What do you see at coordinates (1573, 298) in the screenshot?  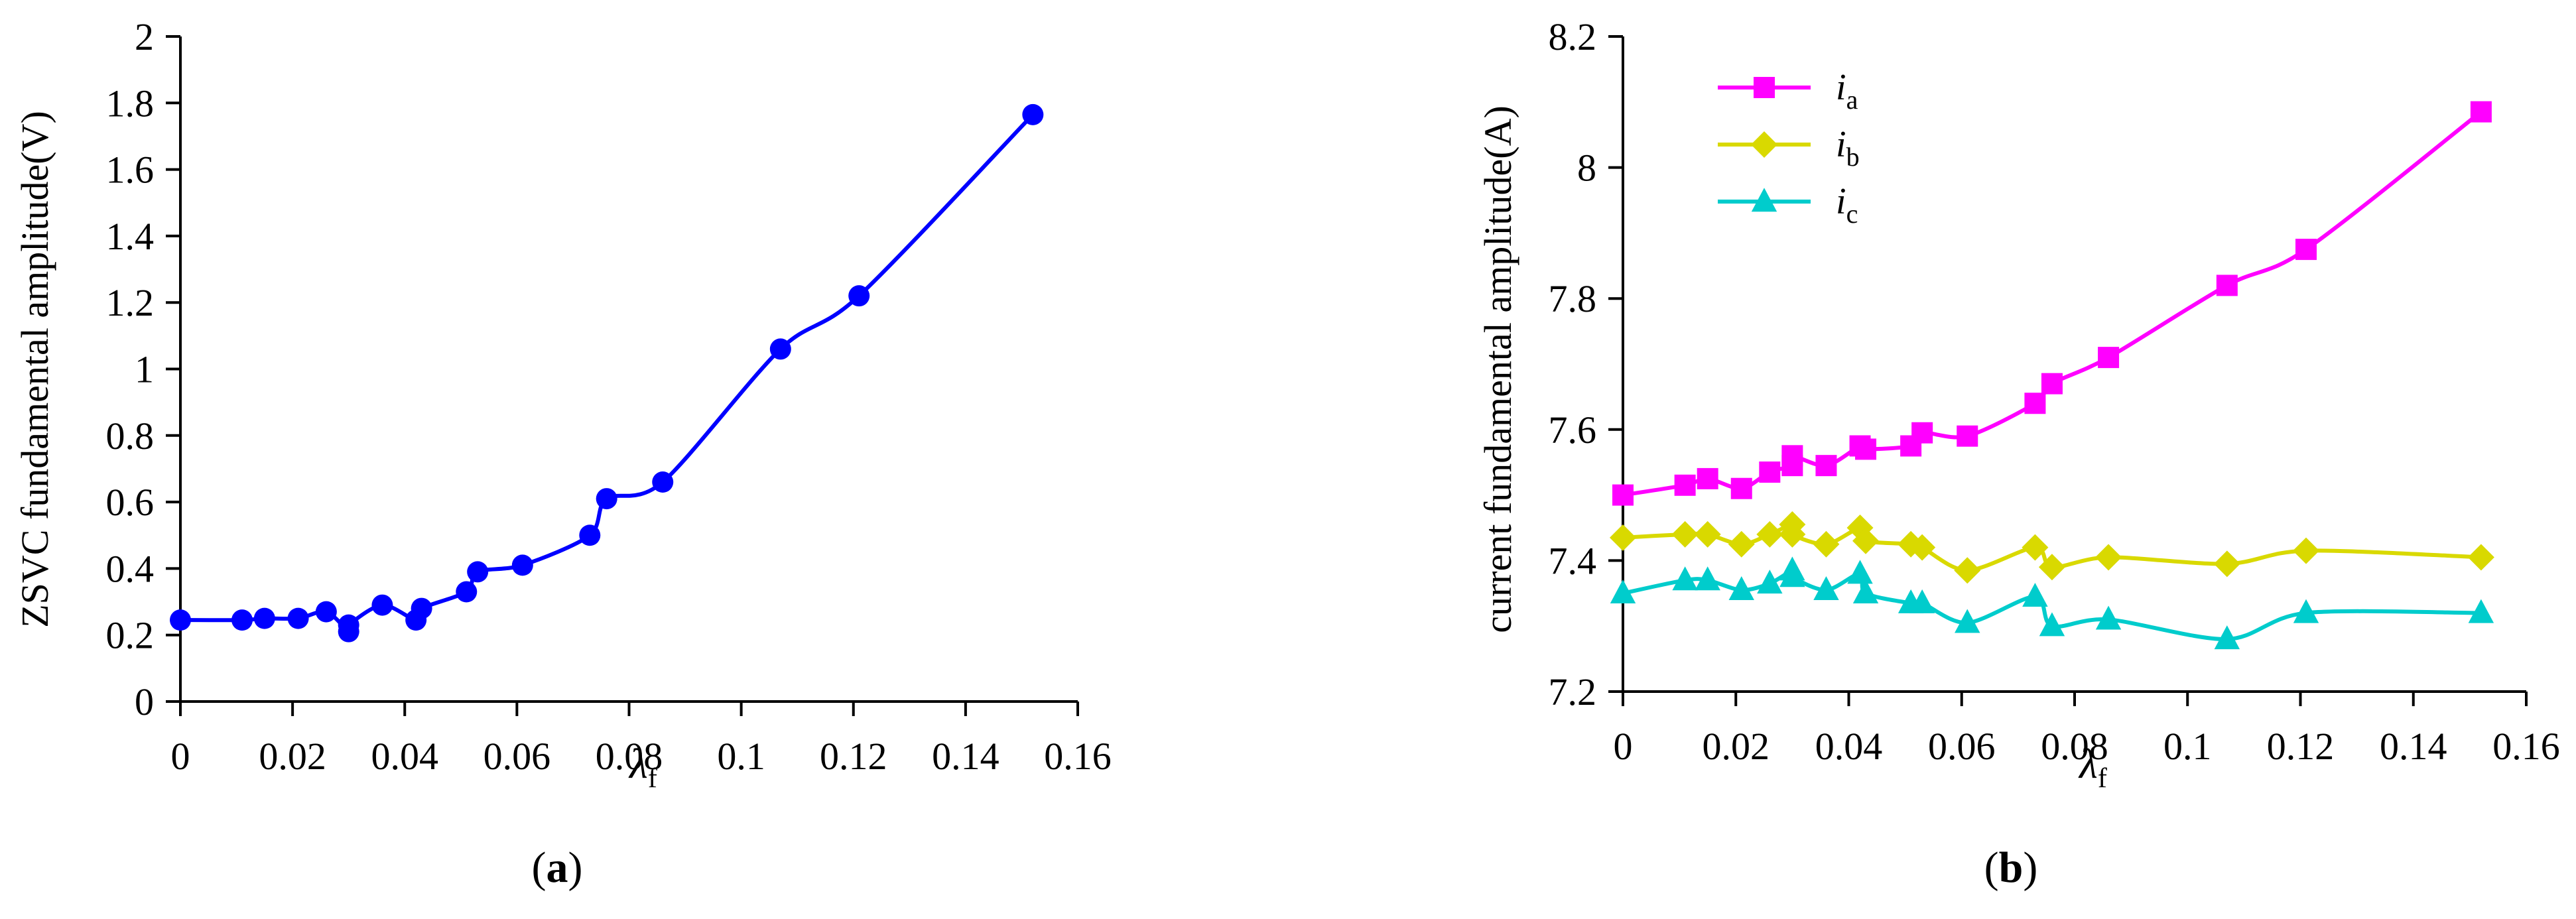 I see `y-tick-label: 7.8` at bounding box center [1573, 298].